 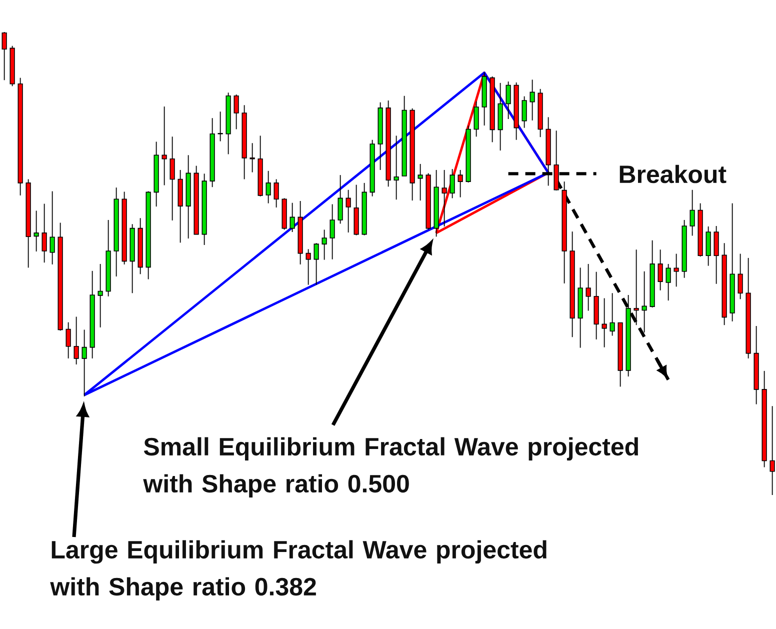 I want to click on annotation: Breakout, so click(x=673, y=174).